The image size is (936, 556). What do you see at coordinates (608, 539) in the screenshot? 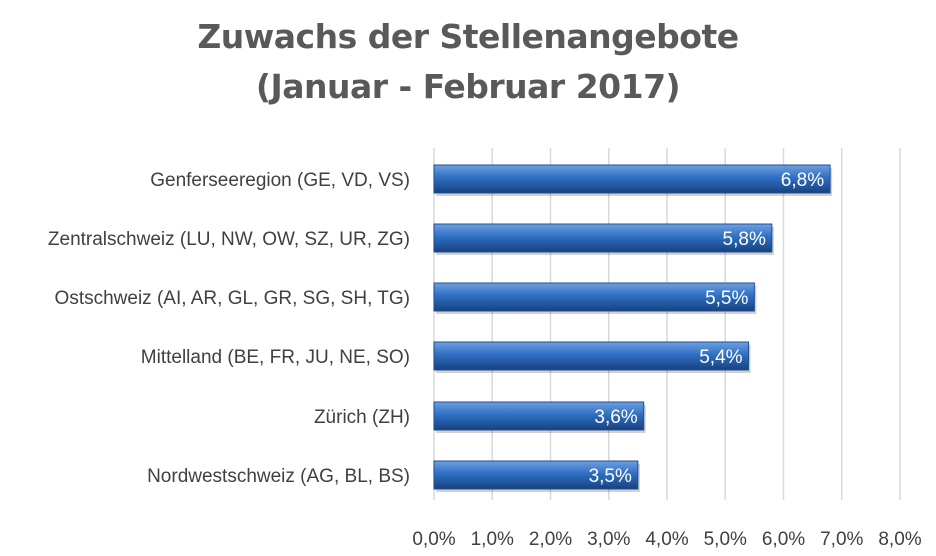
I see `x-tick-label: 3,0%` at bounding box center [608, 539].